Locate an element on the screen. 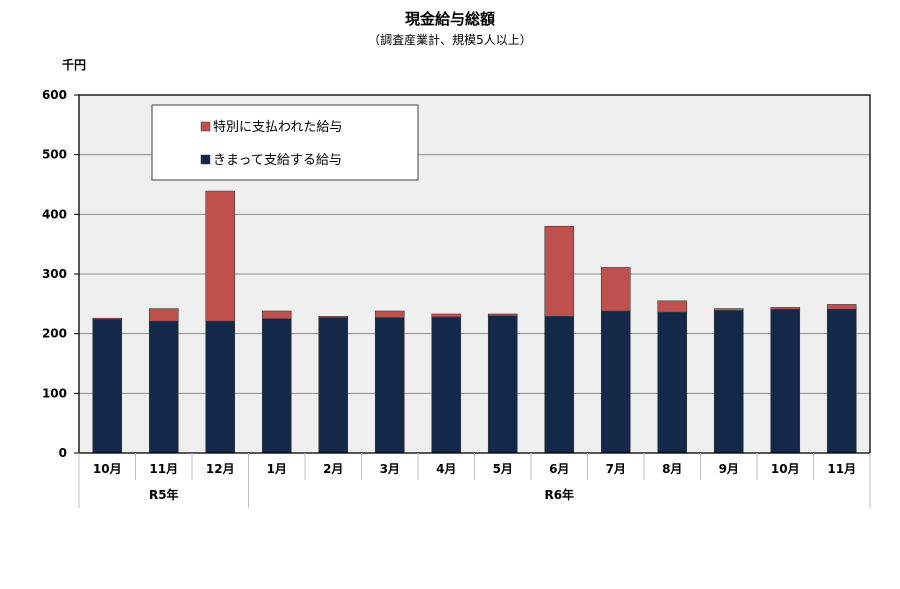 Image resolution: width=900 pixels, height=589 pixels. y-tick-label: 0 is located at coordinates (63, 453).